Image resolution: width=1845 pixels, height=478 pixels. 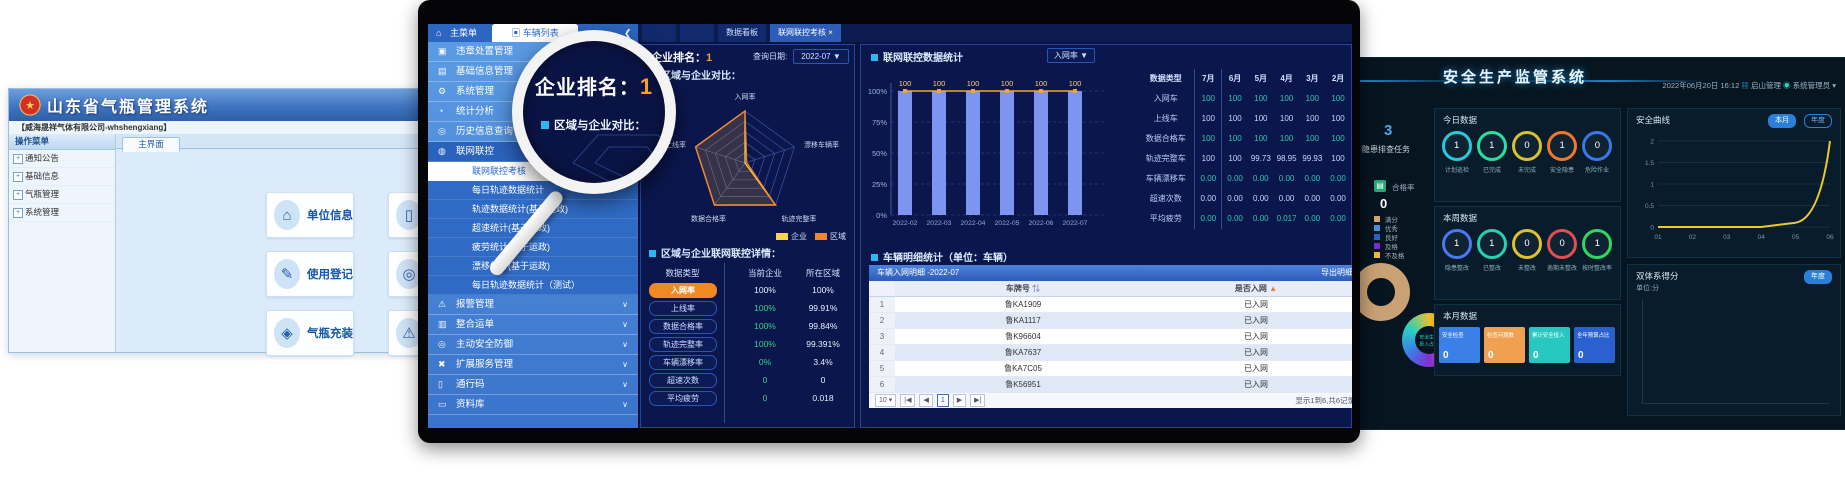 I want to click on menu-item-label: 基础信息, so click(x=42, y=176).